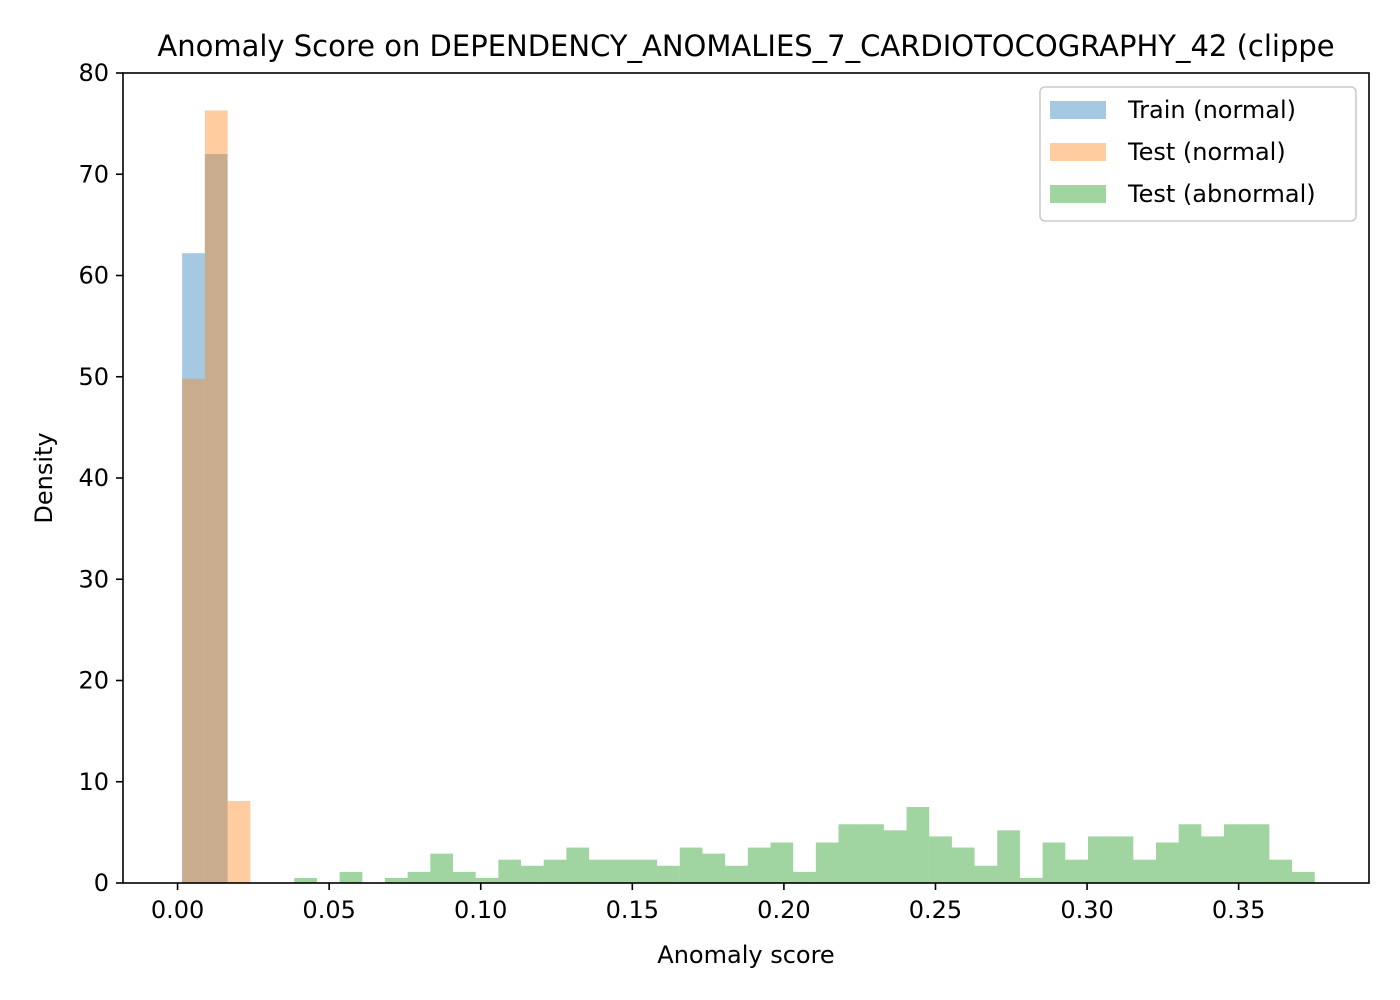 The image size is (1400, 1000). Describe the element at coordinates (93, 73) in the screenshot. I see `y-tick-label: 80` at that location.